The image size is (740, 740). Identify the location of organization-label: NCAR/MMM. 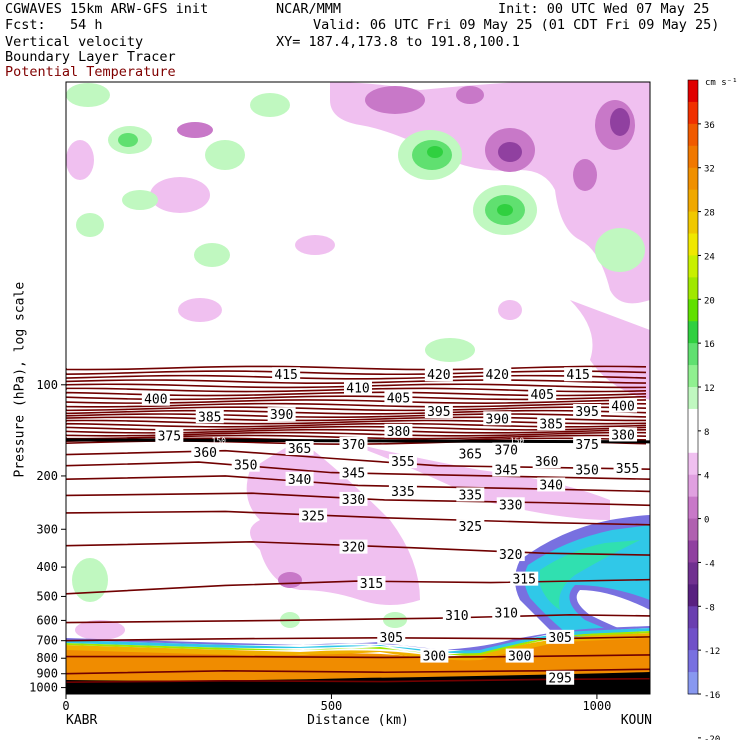
(309, 9).